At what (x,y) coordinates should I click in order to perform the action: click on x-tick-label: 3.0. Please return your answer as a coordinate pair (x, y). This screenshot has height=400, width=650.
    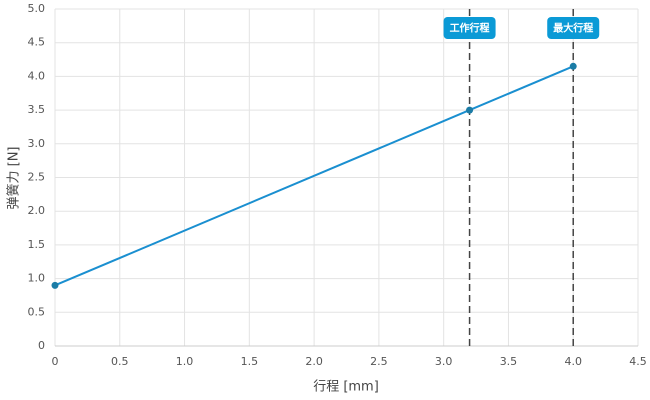
    Looking at the image, I should click on (444, 361).